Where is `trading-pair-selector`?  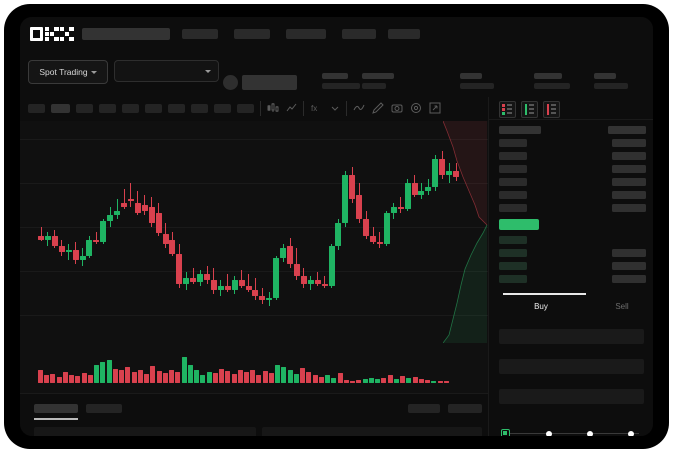 trading-pair-selector is located at coordinates (166, 71).